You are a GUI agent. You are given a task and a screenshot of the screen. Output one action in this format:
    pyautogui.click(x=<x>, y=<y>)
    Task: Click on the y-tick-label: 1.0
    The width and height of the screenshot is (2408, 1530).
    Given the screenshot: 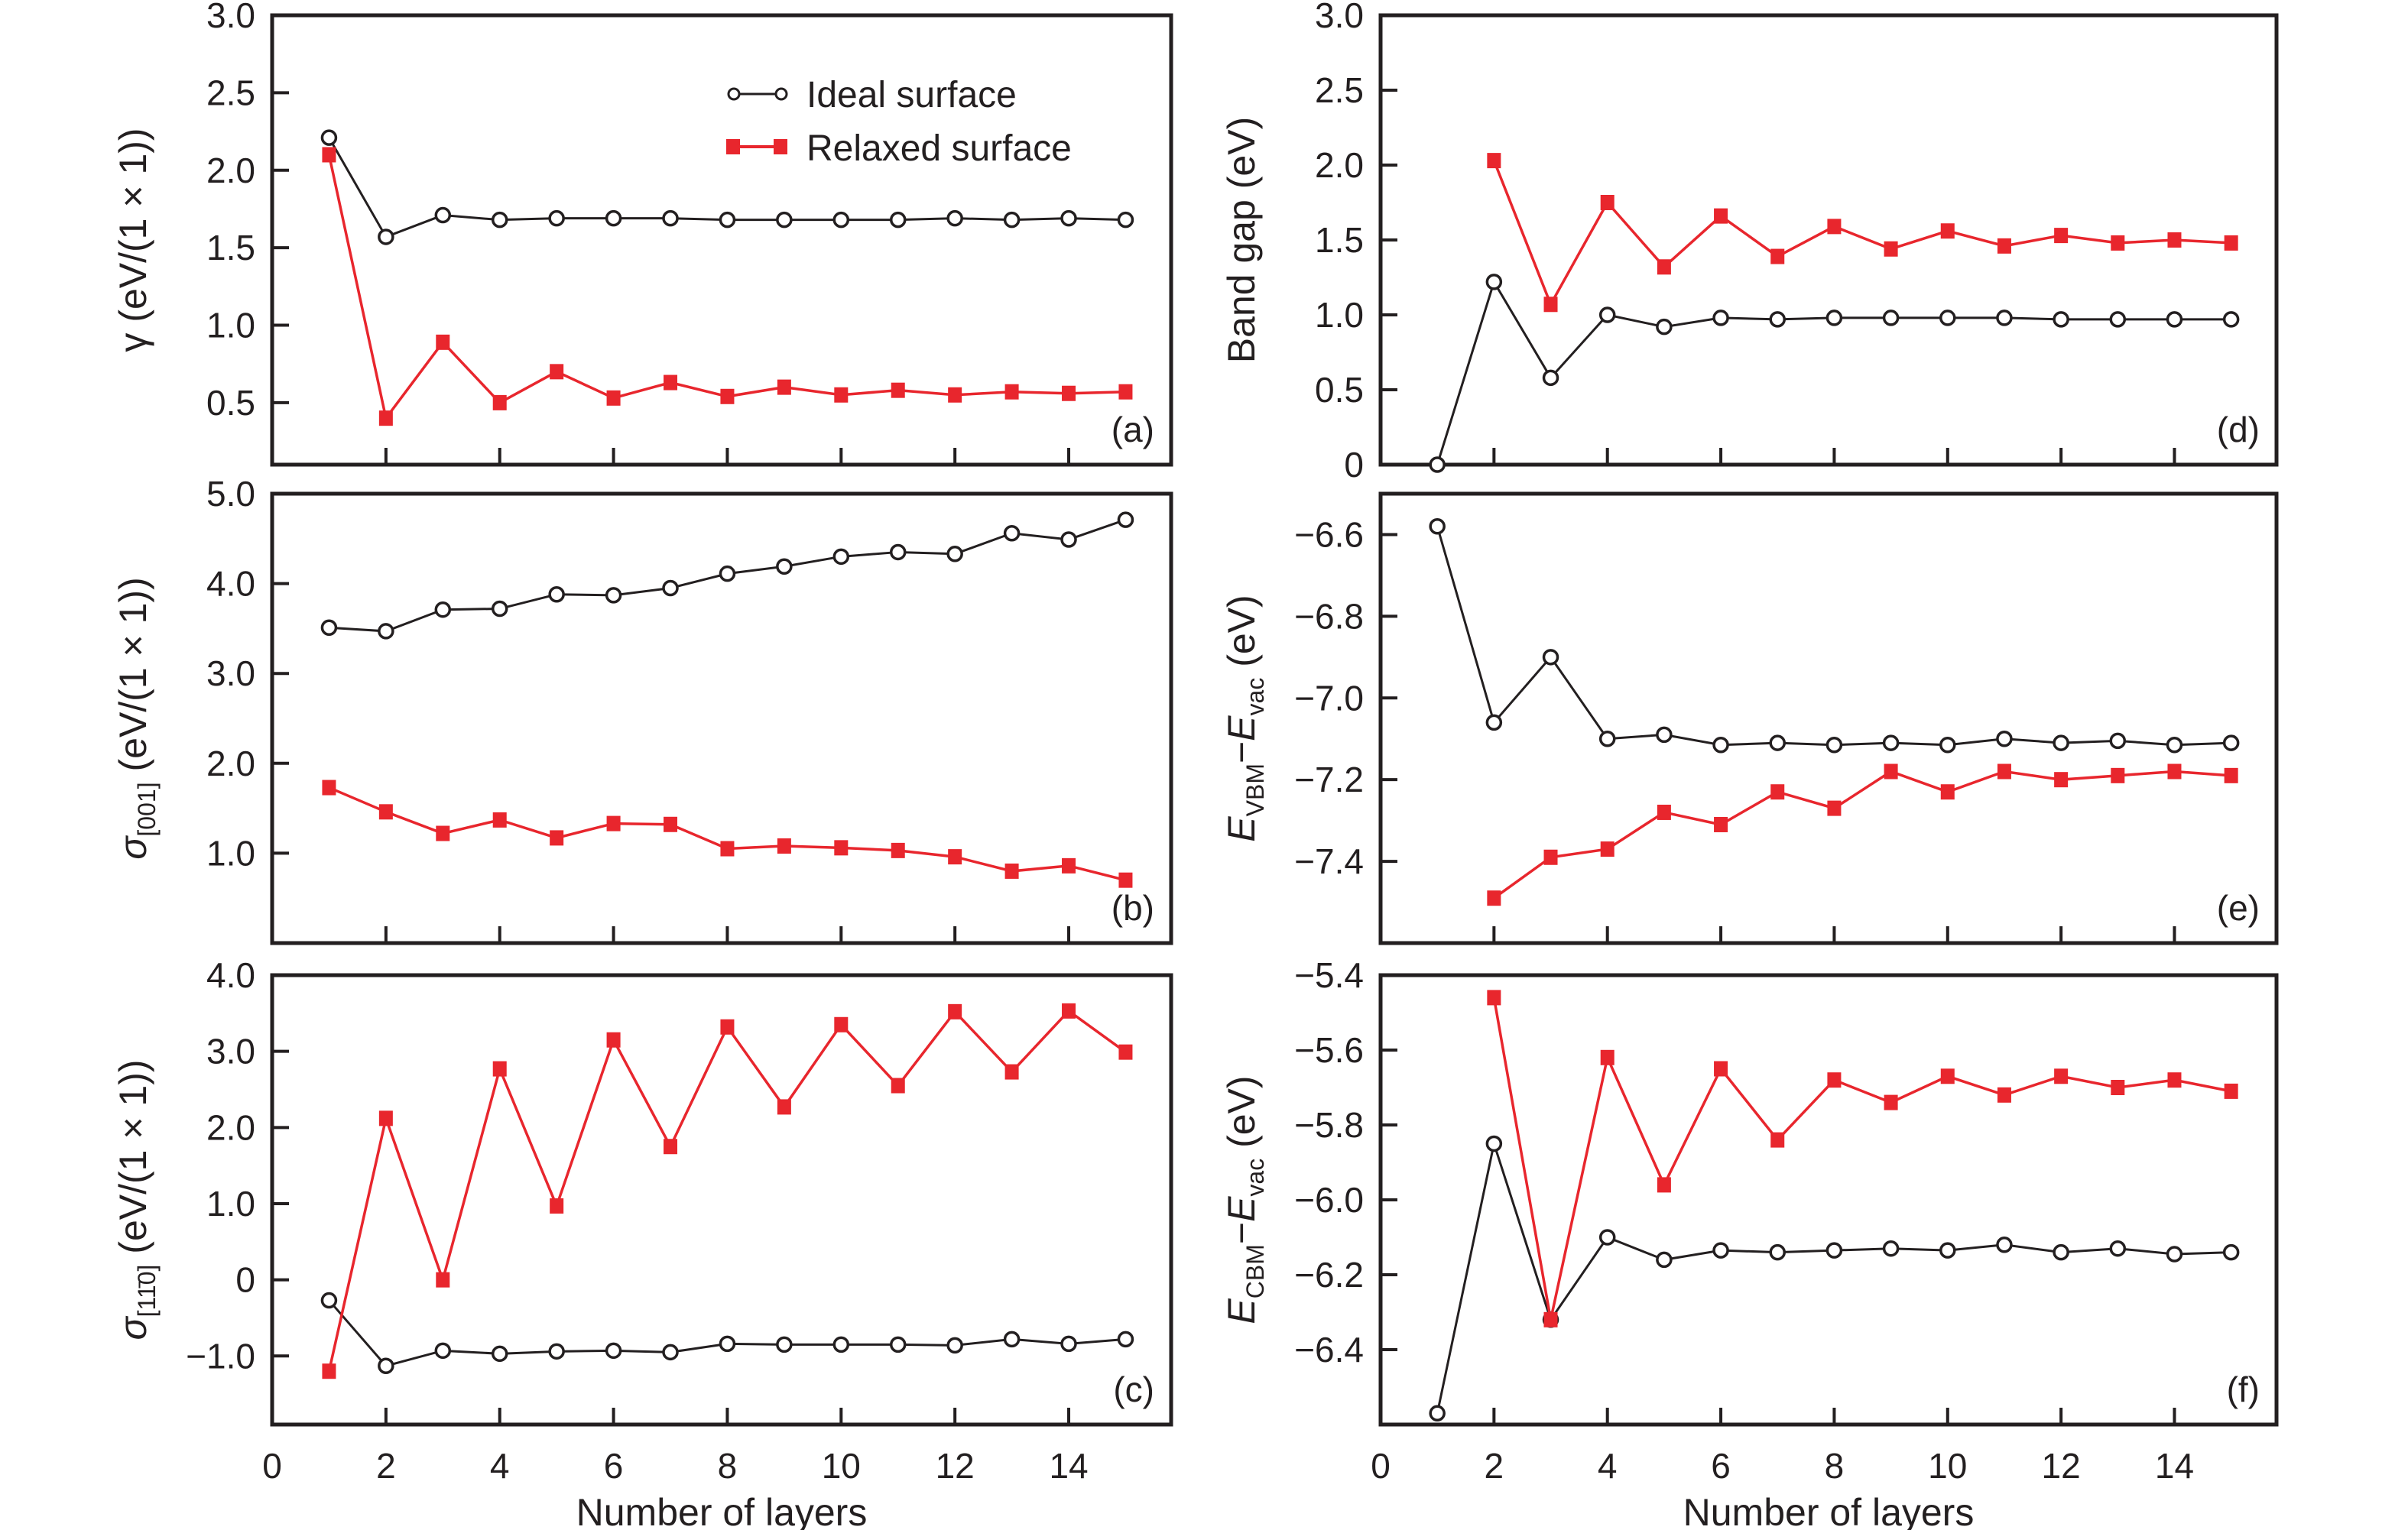 What is the action you would take?
    pyautogui.click(x=231, y=1204)
    